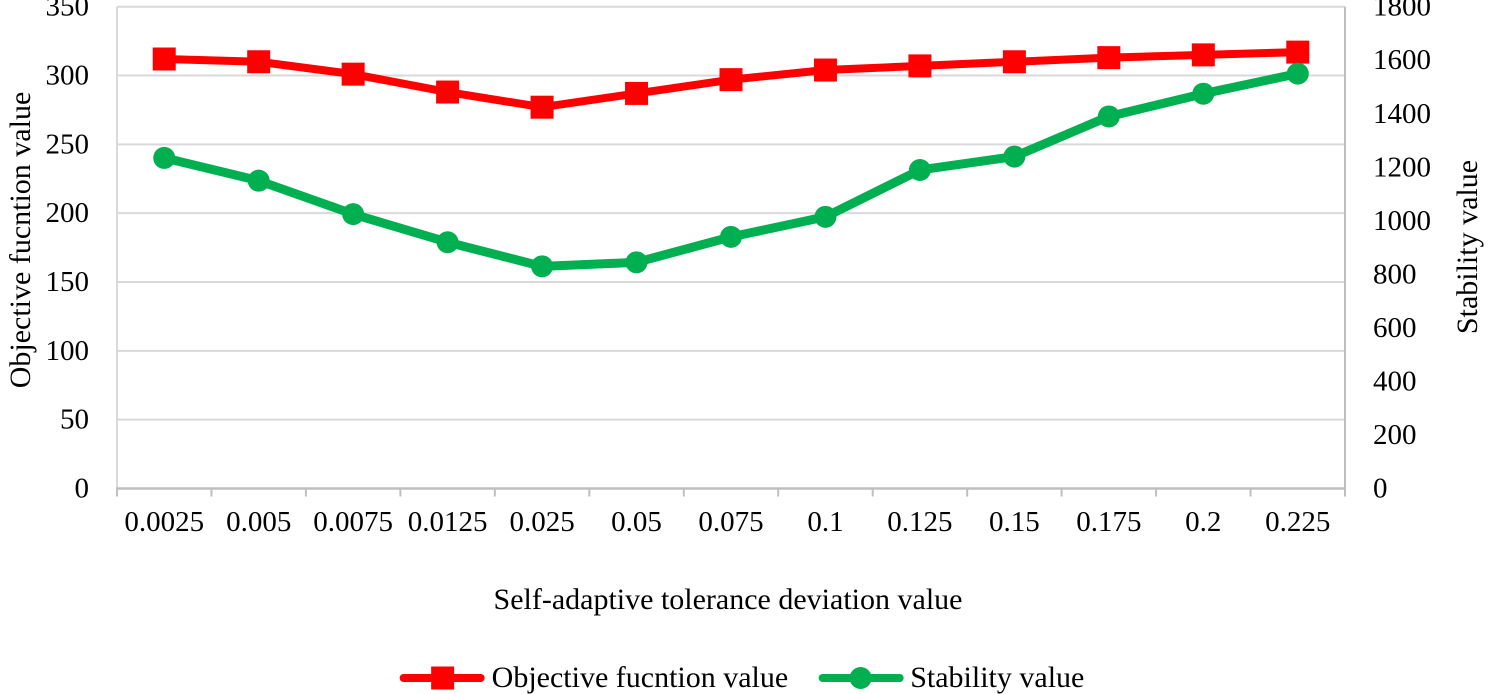  What do you see at coordinates (1395, 435) in the screenshot?
I see `y-right-tick-label: 200` at bounding box center [1395, 435].